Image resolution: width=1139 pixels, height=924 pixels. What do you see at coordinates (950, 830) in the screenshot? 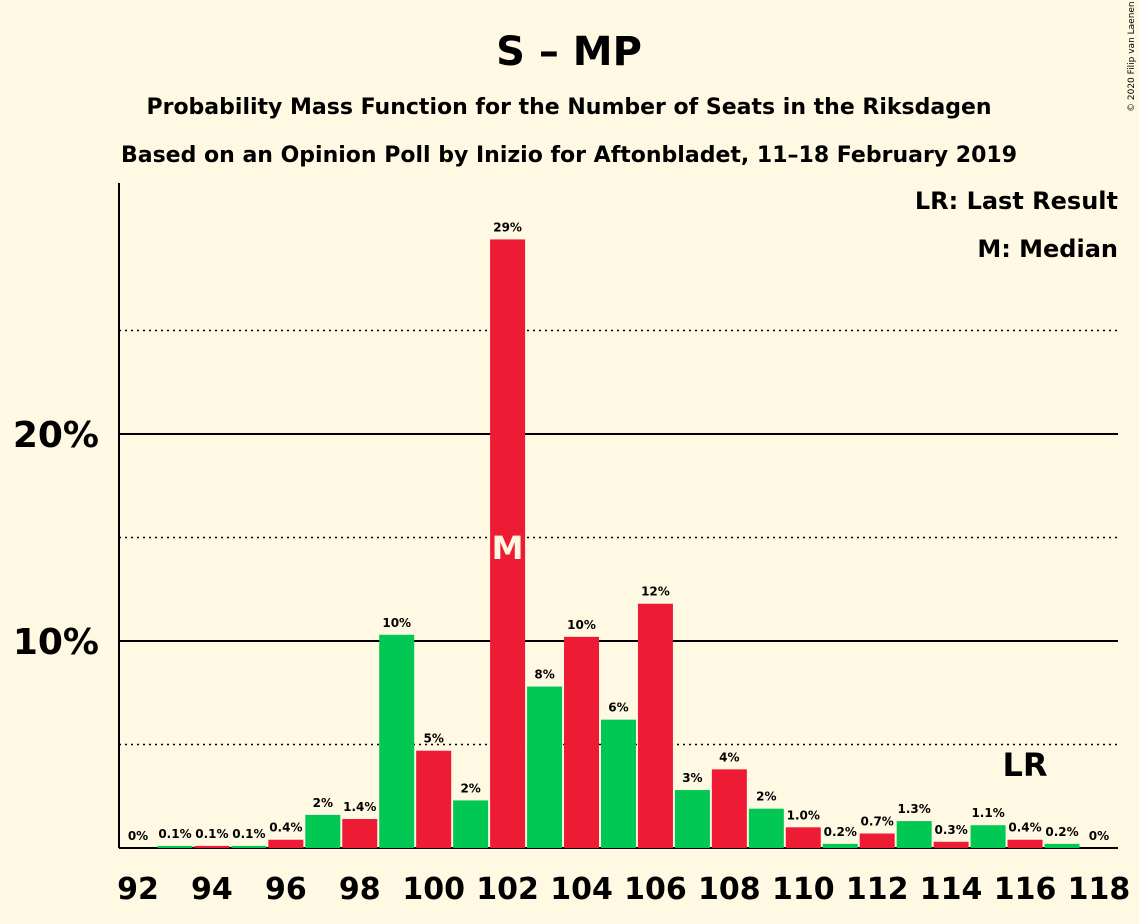
I see `data-label-114: 0.3%` at bounding box center [950, 830].